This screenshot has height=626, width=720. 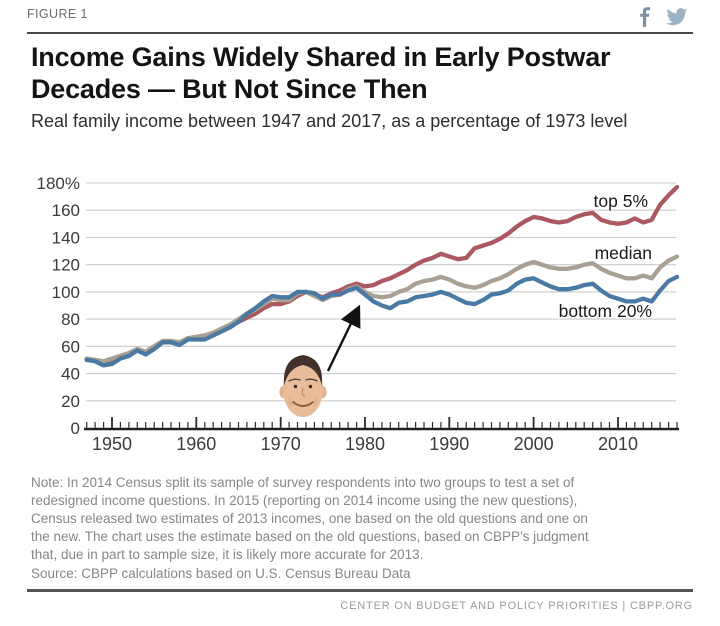 I want to click on x-tick-label: 2000, so click(x=534, y=444).